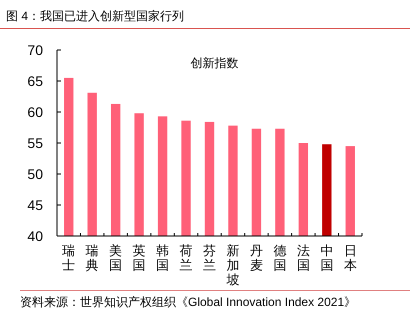 This screenshot has height=329, width=410. Describe the element at coordinates (35, 143) in the screenshot. I see `y-tick-label: 55` at that location.